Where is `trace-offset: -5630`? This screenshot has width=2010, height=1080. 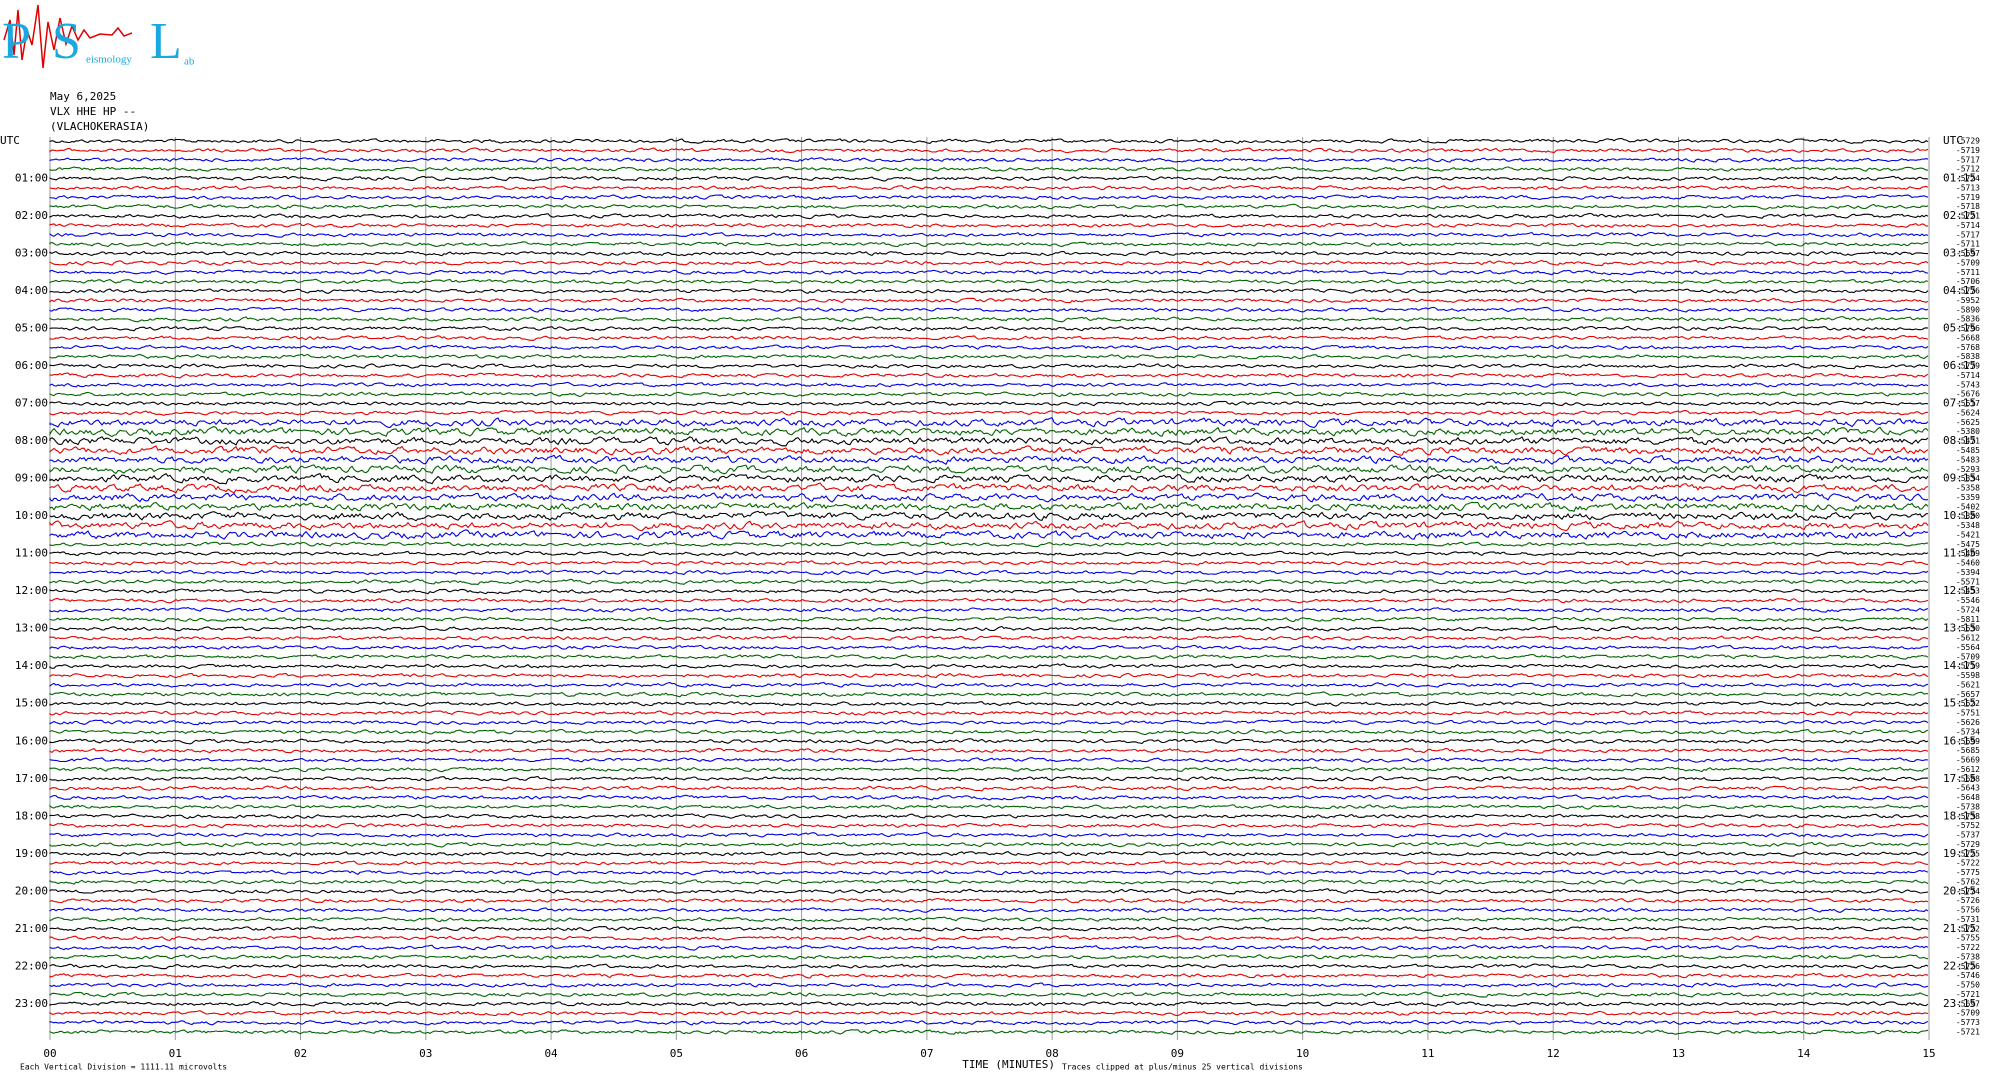
trace-offset: -5630 is located at coordinates (1968, 628).